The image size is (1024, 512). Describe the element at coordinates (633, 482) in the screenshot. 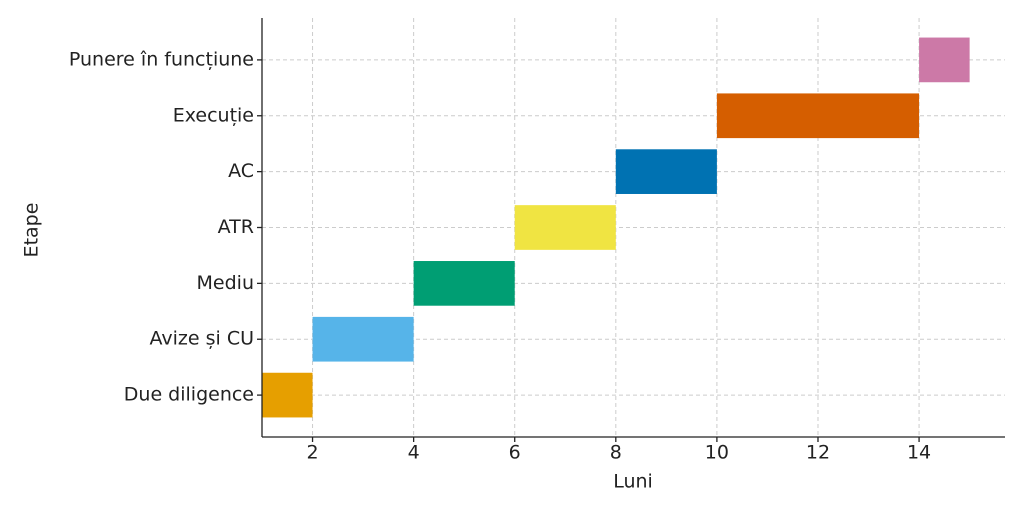

I see `x-axis-label: Luni` at that location.